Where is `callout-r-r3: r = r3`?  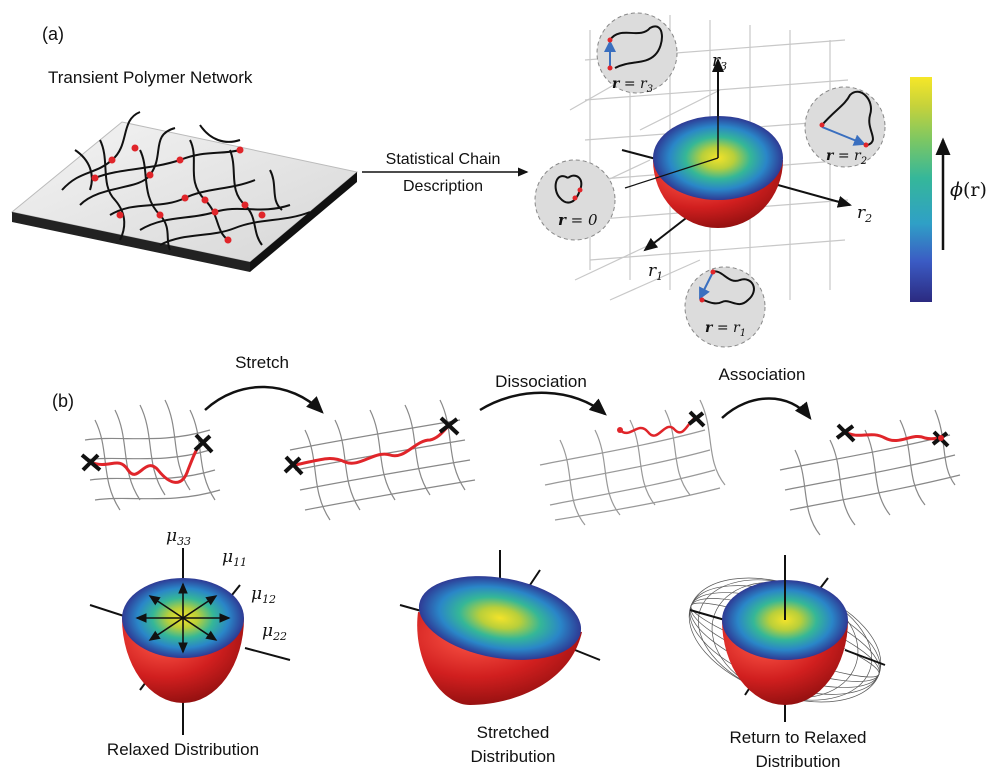
callout-r-r3: r = r3 is located at coordinates (637, 53).